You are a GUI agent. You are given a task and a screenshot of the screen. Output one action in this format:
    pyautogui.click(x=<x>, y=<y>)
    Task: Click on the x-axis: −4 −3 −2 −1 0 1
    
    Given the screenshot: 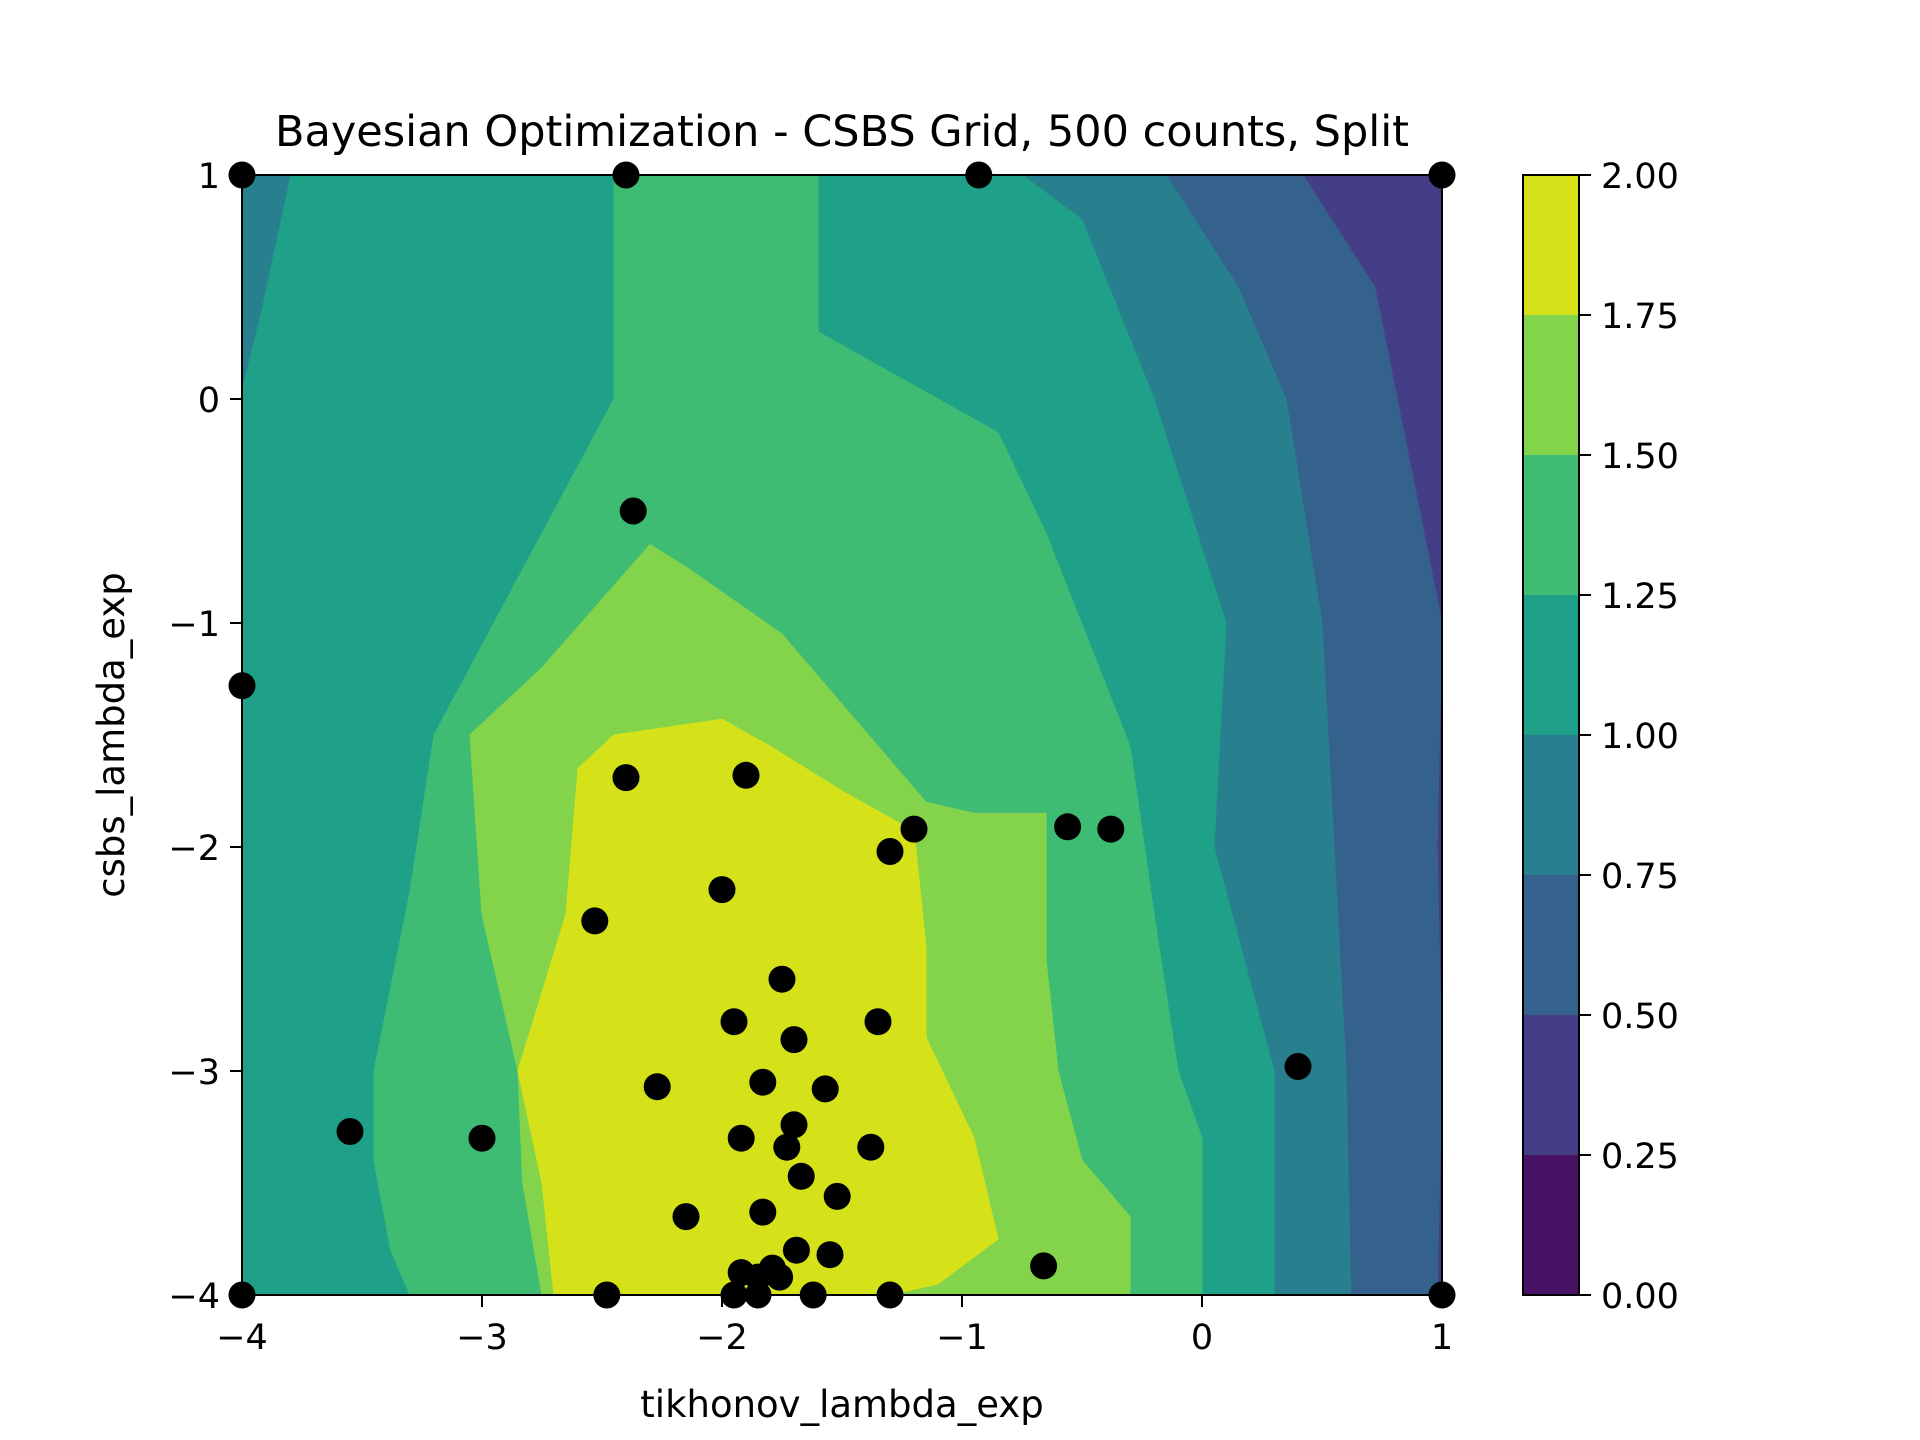 What is the action you would take?
    pyautogui.click(x=834, y=1326)
    